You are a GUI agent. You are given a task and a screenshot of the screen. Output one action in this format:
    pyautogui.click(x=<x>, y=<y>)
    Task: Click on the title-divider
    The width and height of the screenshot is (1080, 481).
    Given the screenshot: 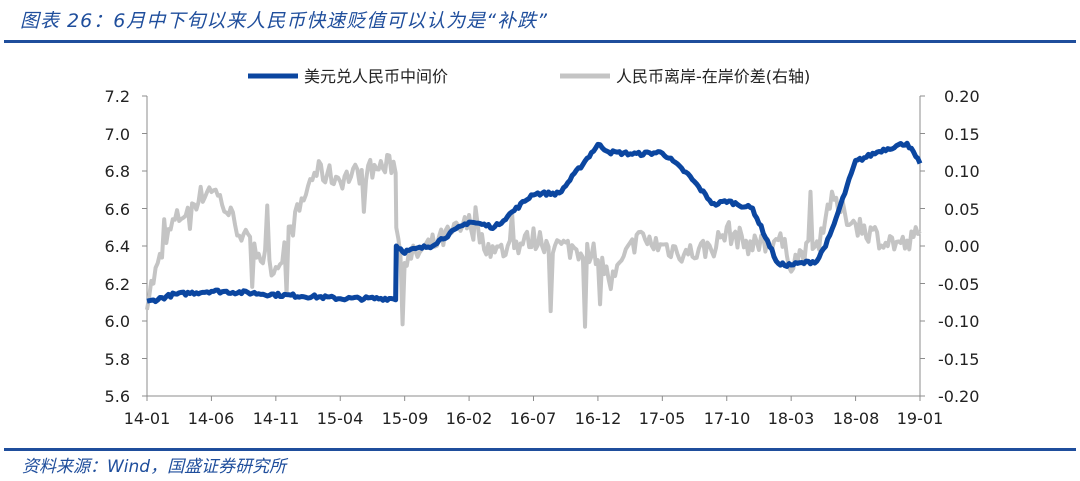 What is the action you would take?
    pyautogui.click(x=540, y=41)
    